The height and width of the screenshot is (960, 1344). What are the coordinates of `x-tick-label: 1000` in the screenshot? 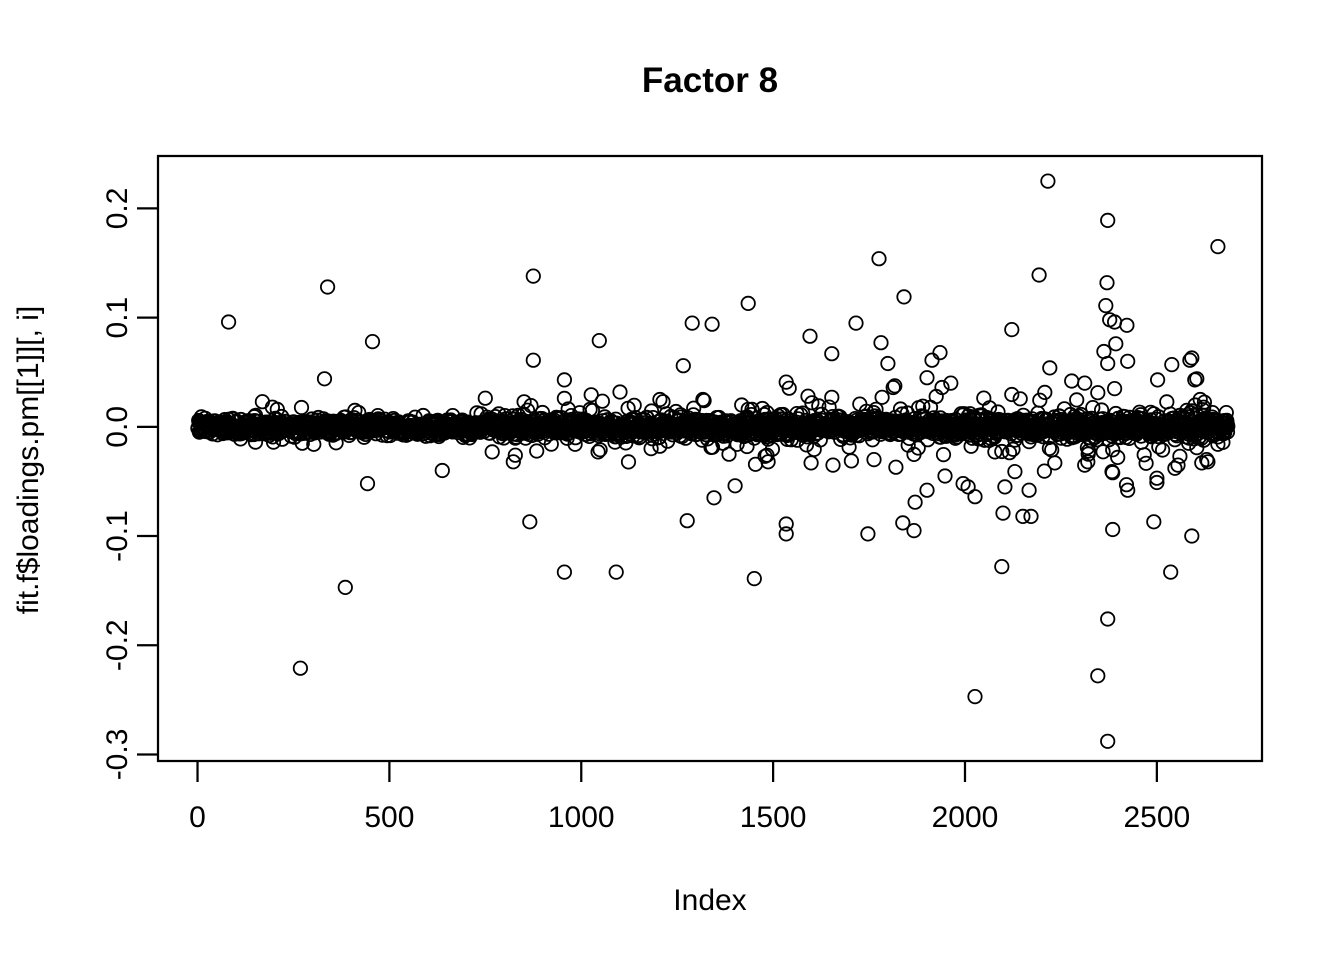 It's located at (581, 817).